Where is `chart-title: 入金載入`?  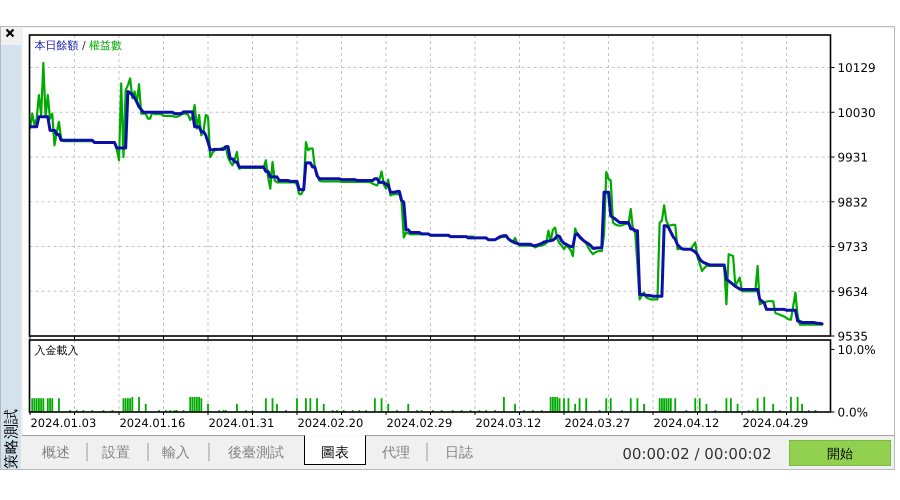 chart-title: 入金載入 is located at coordinates (56, 350).